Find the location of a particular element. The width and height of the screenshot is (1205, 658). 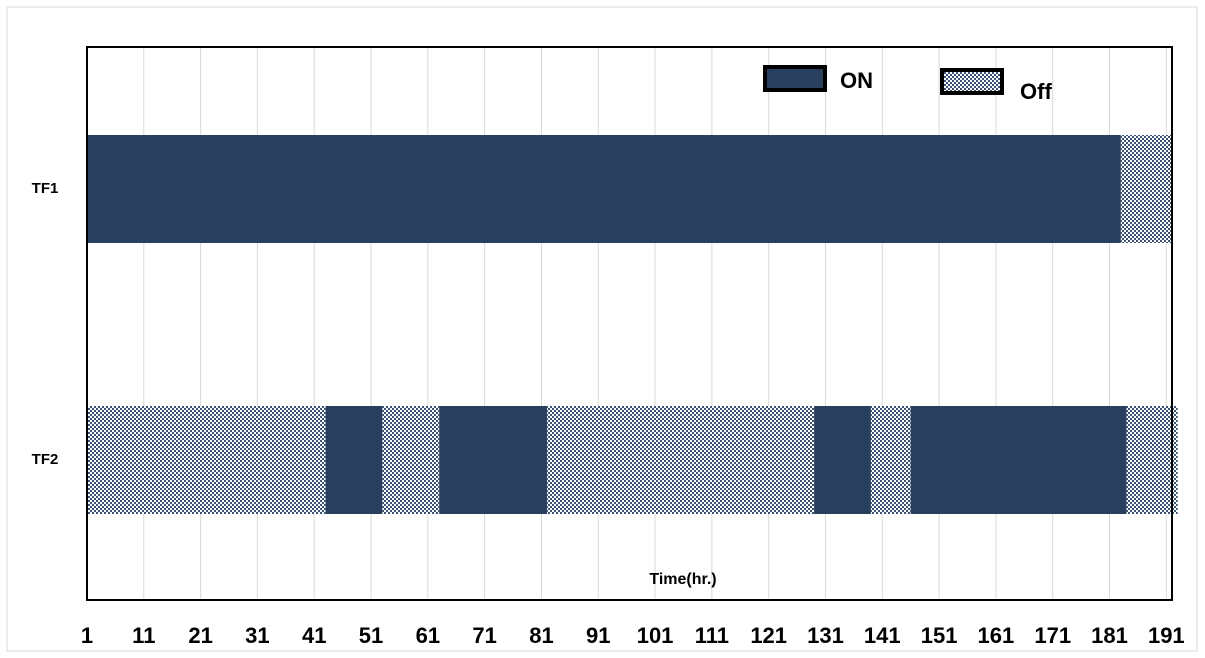

x-tick-label: 81 is located at coordinates (541, 635).